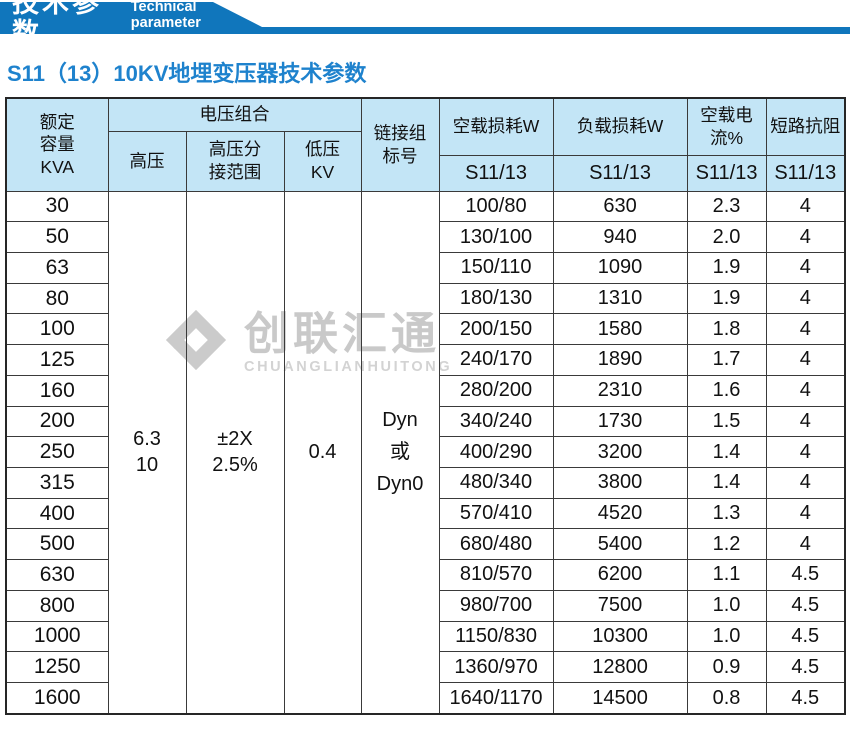 This screenshot has width=850, height=740. Describe the element at coordinates (235, 452) in the screenshot. I see `cell-tap-value: ±2X 2.5%` at that location.